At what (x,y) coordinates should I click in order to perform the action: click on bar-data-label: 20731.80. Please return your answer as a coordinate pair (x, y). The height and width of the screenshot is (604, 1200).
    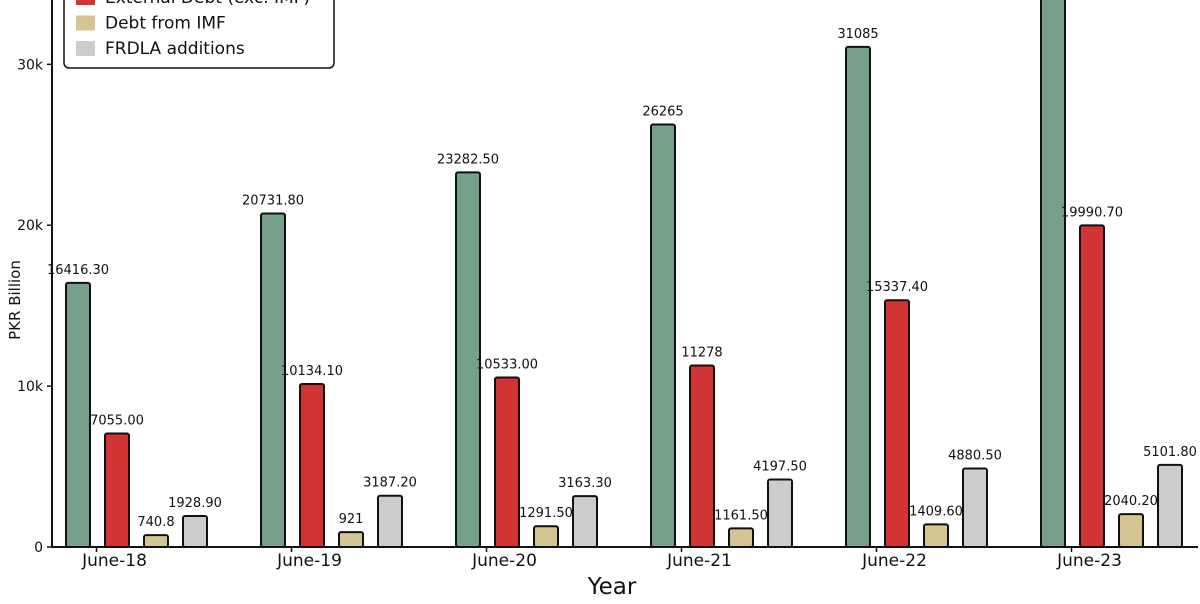
    Looking at the image, I should click on (273, 200).